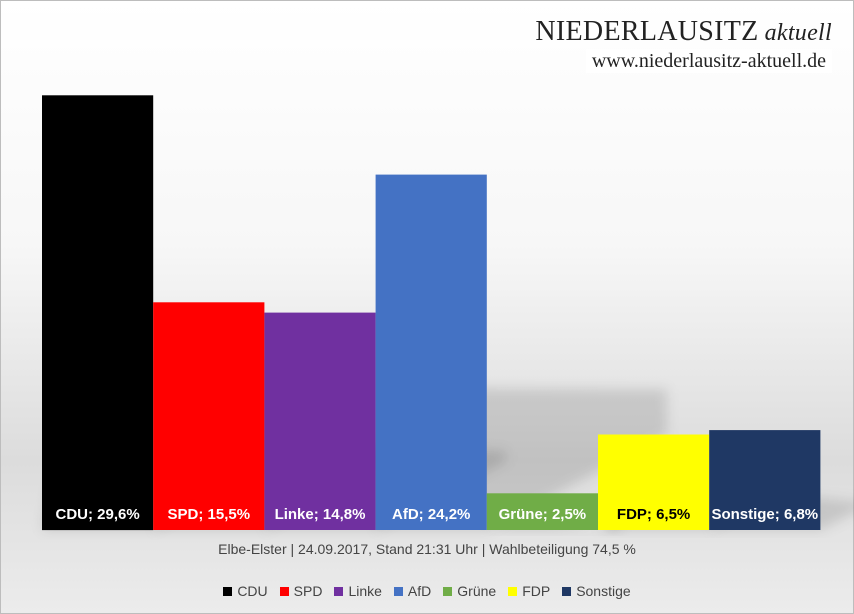 The height and width of the screenshot is (614, 854). I want to click on legend-label: CDU, so click(252, 591).